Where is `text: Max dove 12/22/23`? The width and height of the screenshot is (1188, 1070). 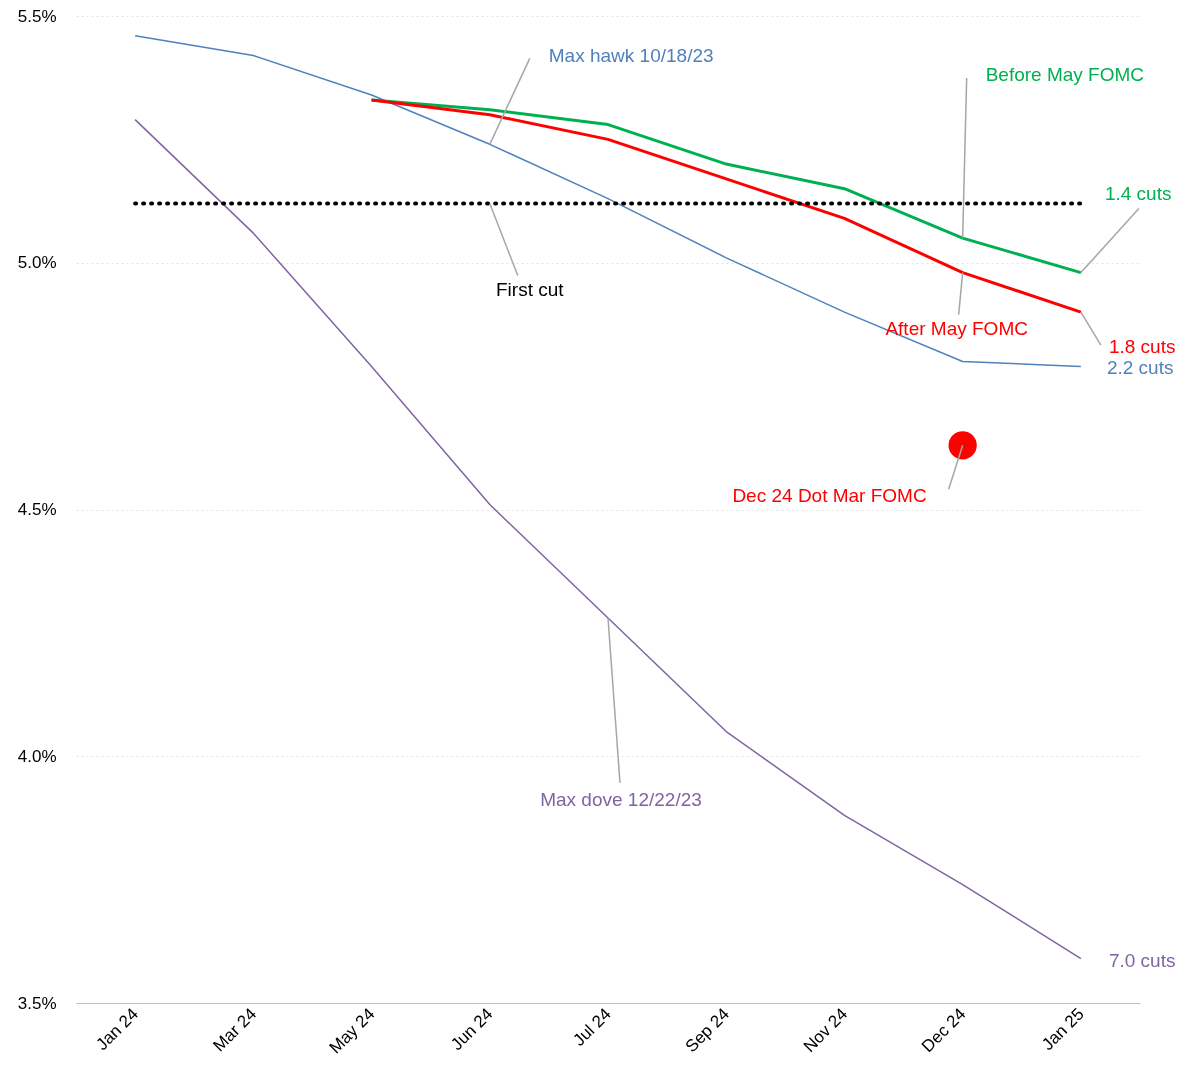 text: Max dove 12/22/23 is located at coordinates (621, 800).